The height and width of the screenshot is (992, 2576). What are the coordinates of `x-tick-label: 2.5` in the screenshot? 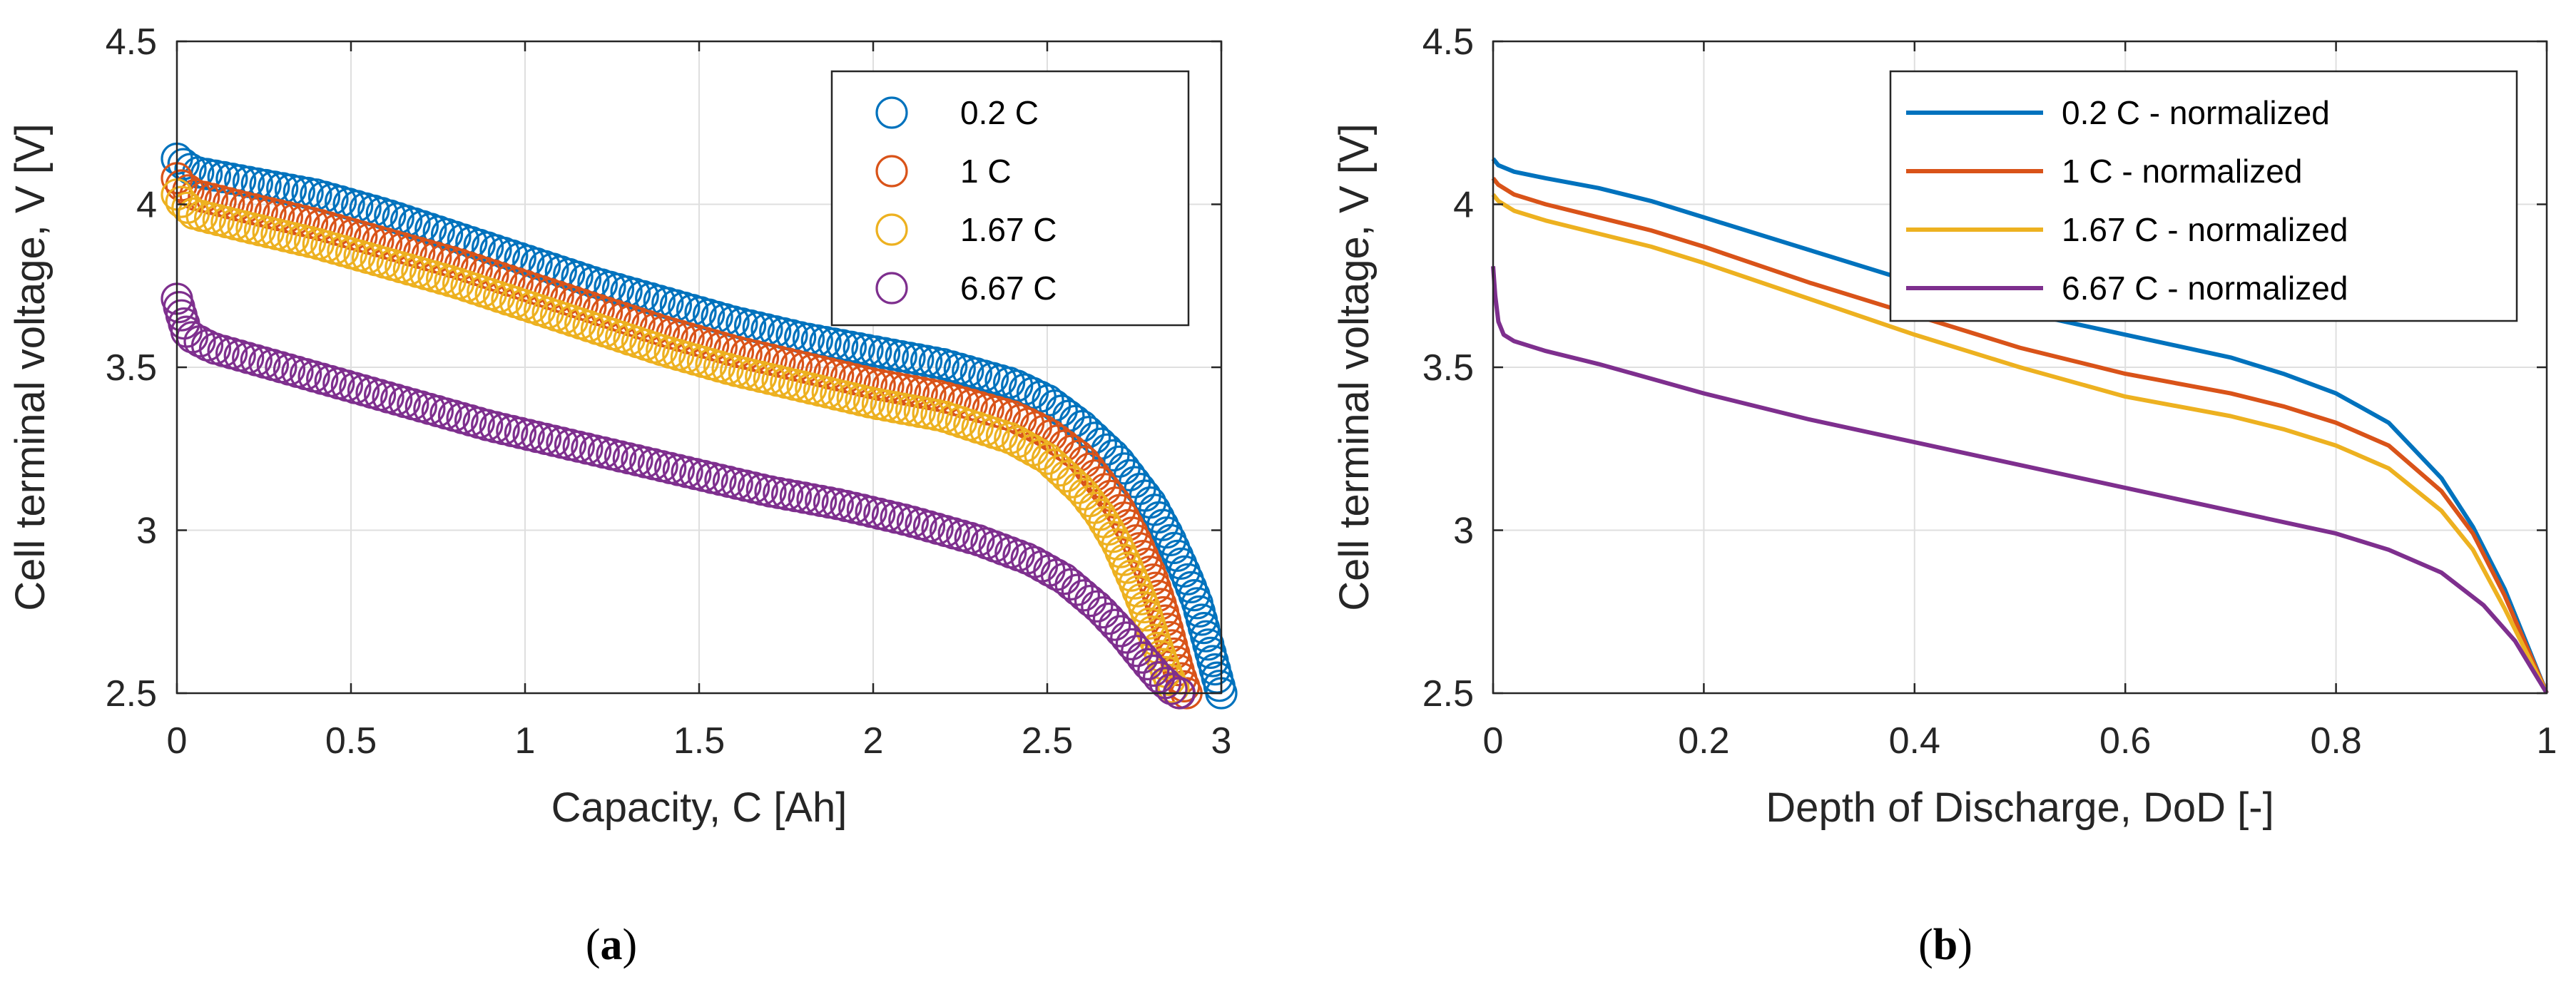 It's located at (1047, 741).